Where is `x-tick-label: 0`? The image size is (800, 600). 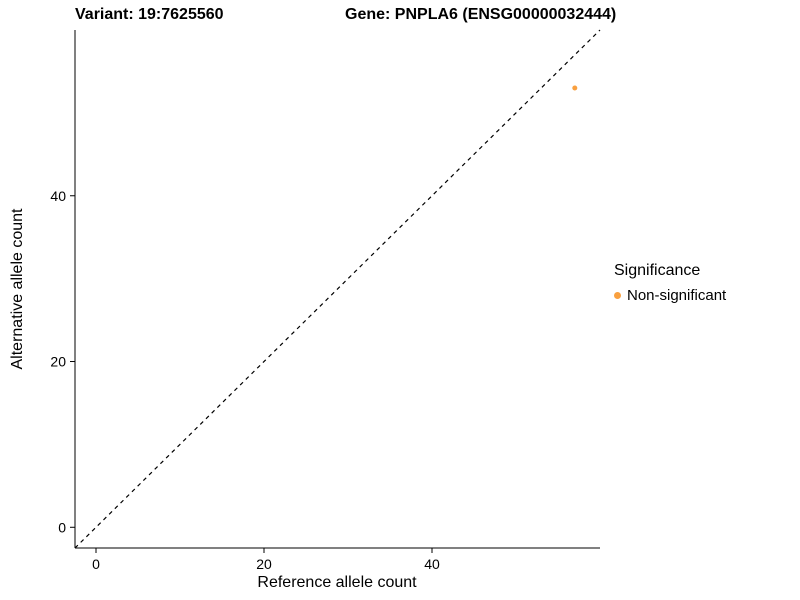
x-tick-label: 0 is located at coordinates (96, 564).